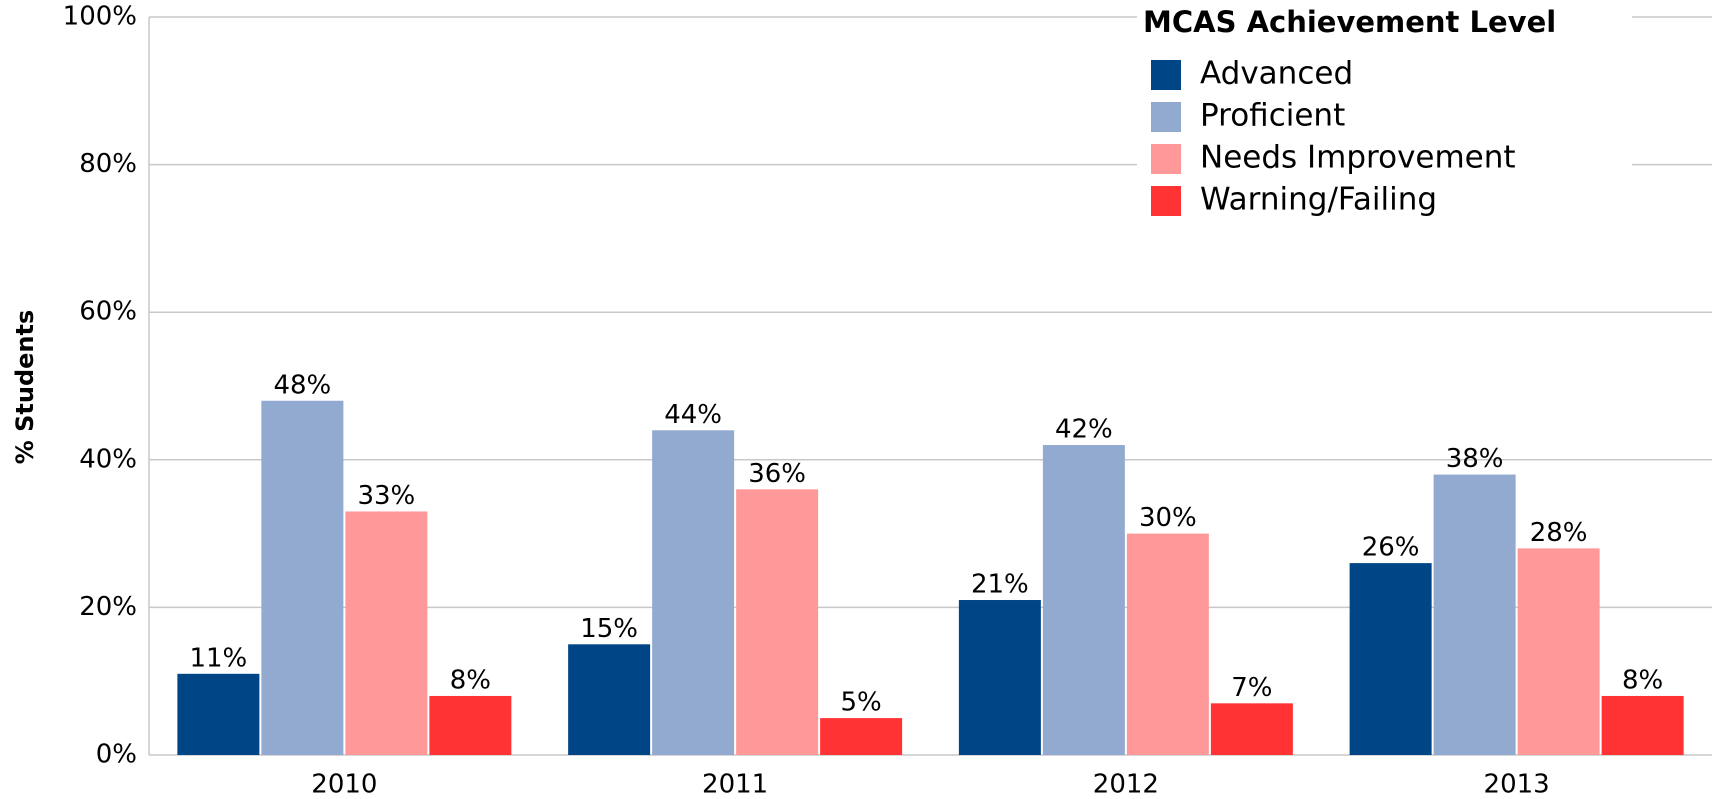 The height and width of the screenshot is (799, 1730). Describe the element at coordinates (693, 415) in the screenshot. I see `value-label: 44%` at that location.